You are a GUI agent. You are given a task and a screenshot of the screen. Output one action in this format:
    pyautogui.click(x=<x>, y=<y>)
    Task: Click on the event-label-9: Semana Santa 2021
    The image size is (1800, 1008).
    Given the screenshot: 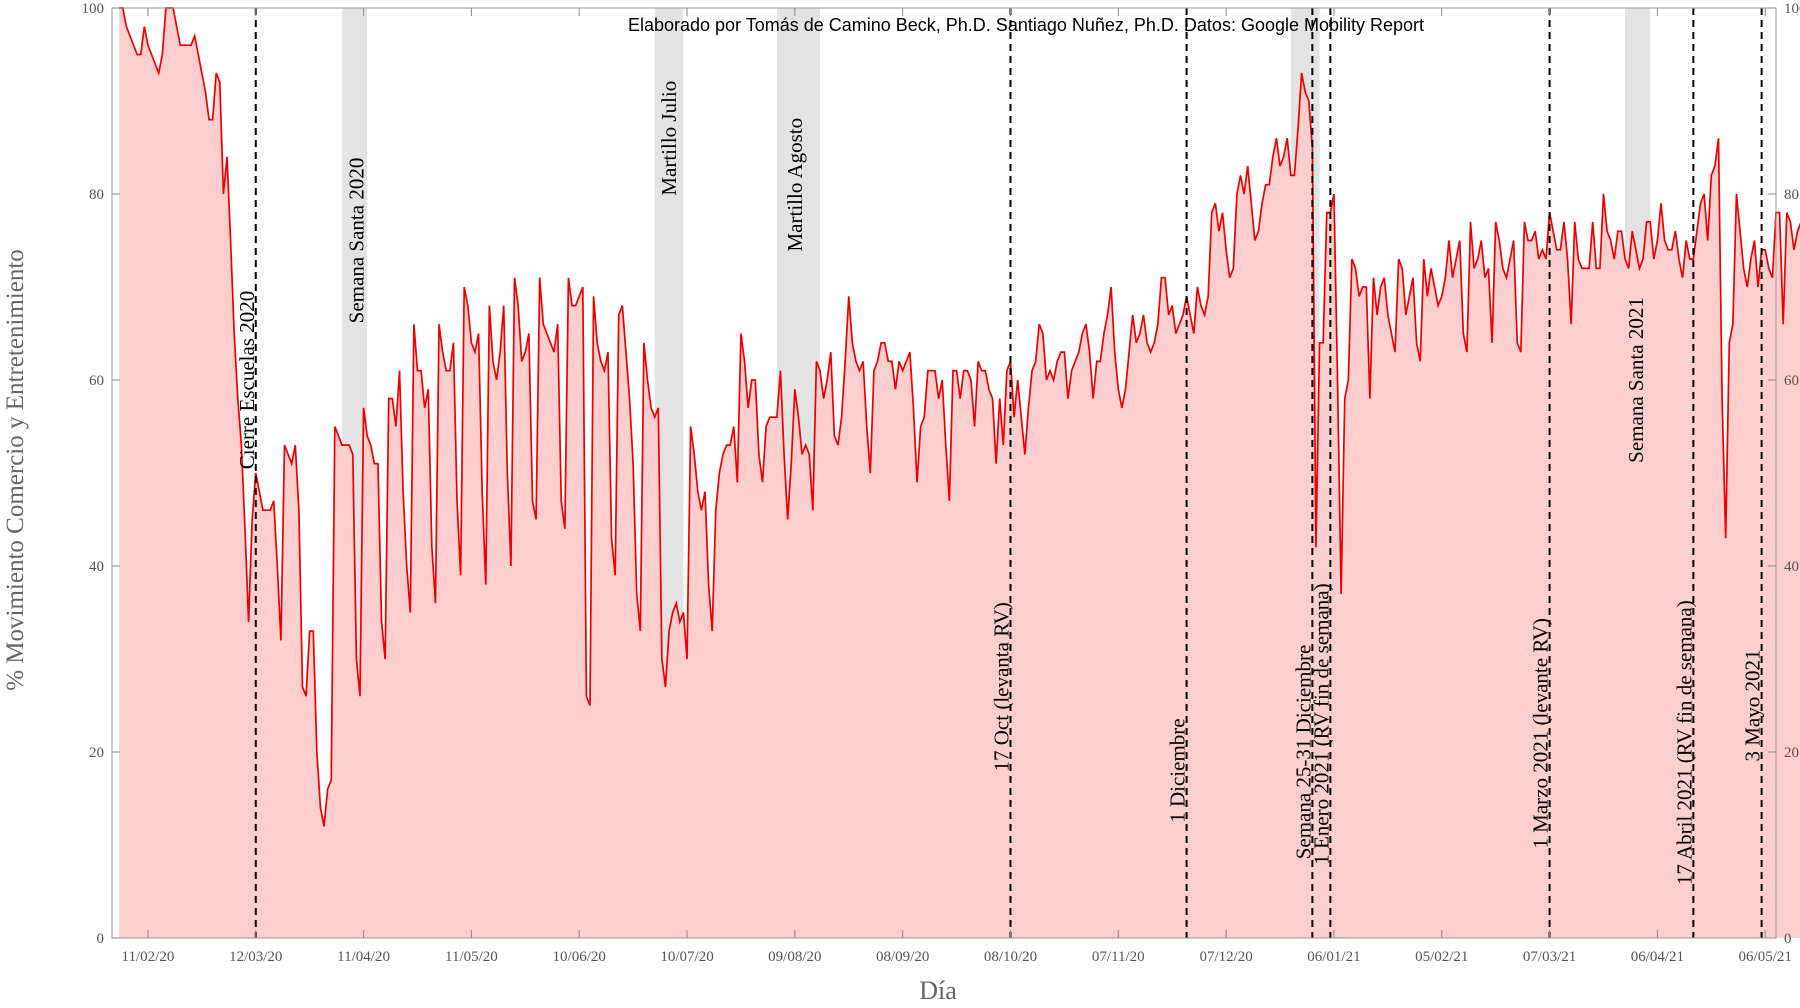 What is the action you would take?
    pyautogui.click(x=1636, y=380)
    